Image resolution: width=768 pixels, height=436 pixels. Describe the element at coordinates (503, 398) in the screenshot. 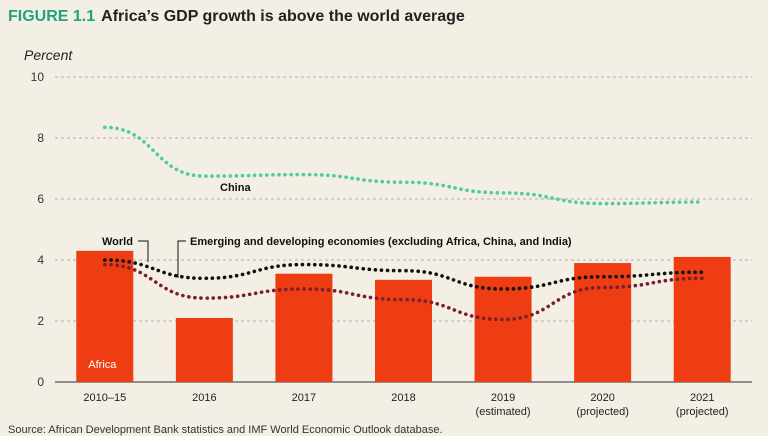

I see `x-tick-label: 2019` at that location.